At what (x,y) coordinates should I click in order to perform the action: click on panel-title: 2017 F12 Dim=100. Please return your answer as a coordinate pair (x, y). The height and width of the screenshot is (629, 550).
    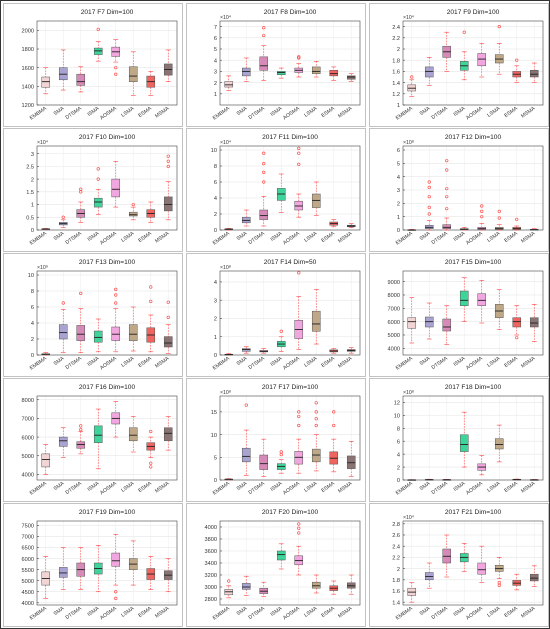
    Looking at the image, I should click on (473, 137).